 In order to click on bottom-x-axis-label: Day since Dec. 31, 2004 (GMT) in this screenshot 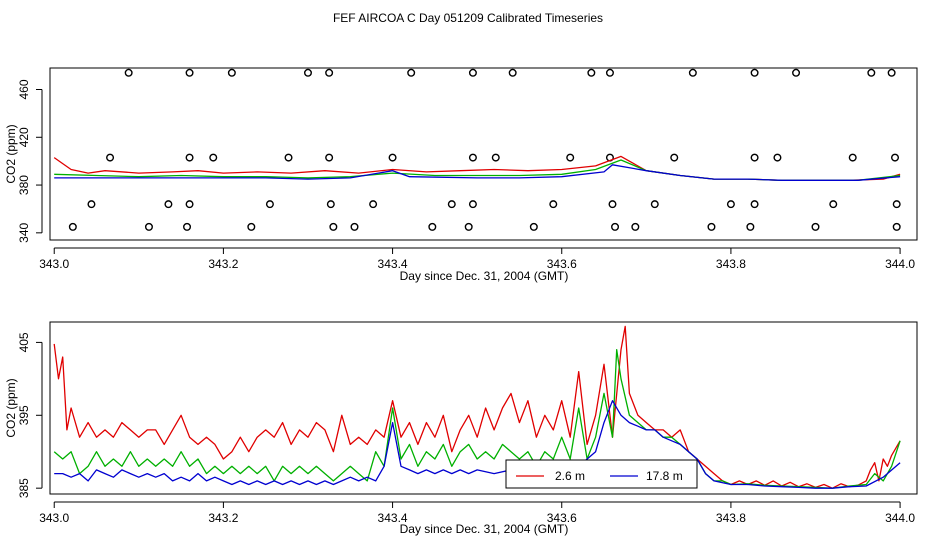, I will do `click(484, 529)`.